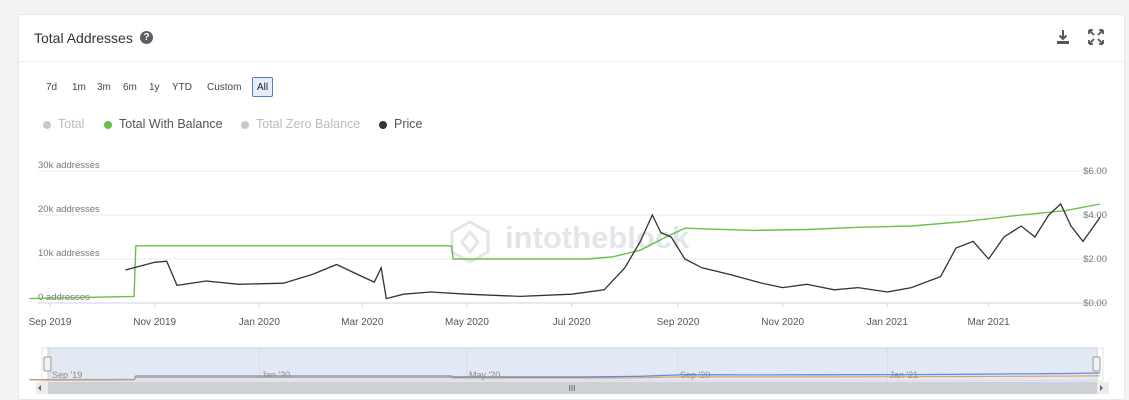 The height and width of the screenshot is (400, 1129). What do you see at coordinates (408, 124) in the screenshot?
I see `legend-label: Price` at bounding box center [408, 124].